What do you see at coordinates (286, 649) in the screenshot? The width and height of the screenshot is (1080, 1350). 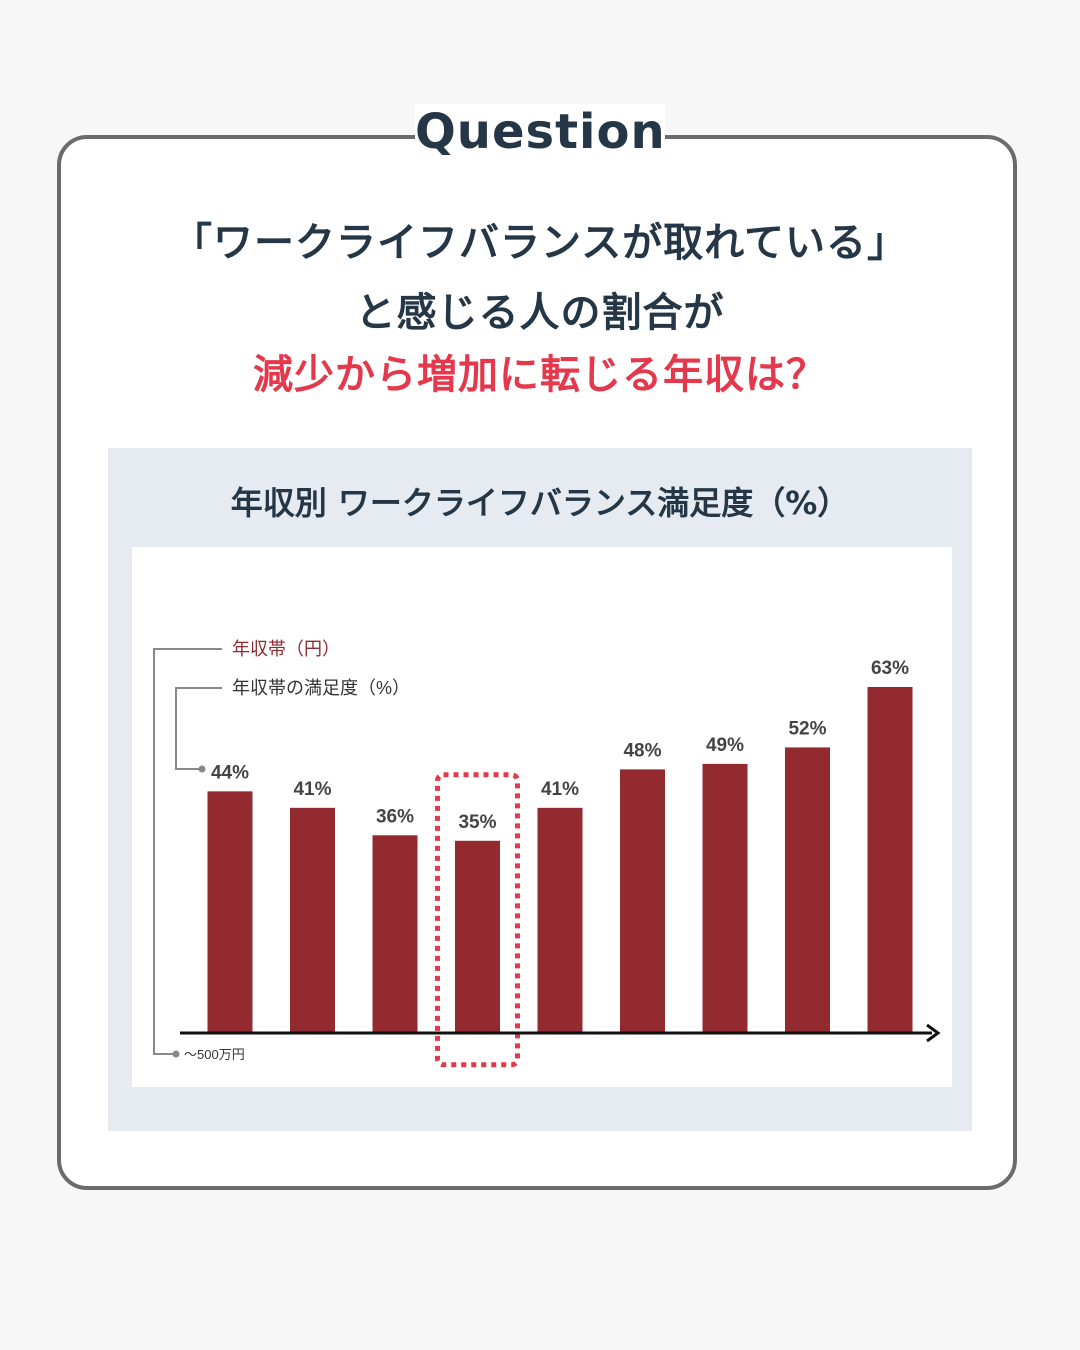 I see `legend-band-label: 年収帯（円）` at bounding box center [286, 649].